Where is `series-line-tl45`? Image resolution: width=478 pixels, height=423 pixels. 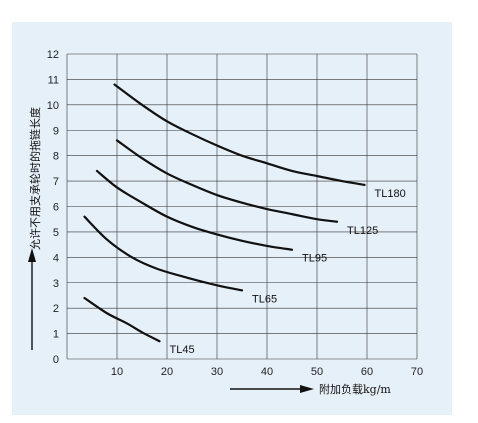 series-line-tl45 is located at coordinates (122, 319).